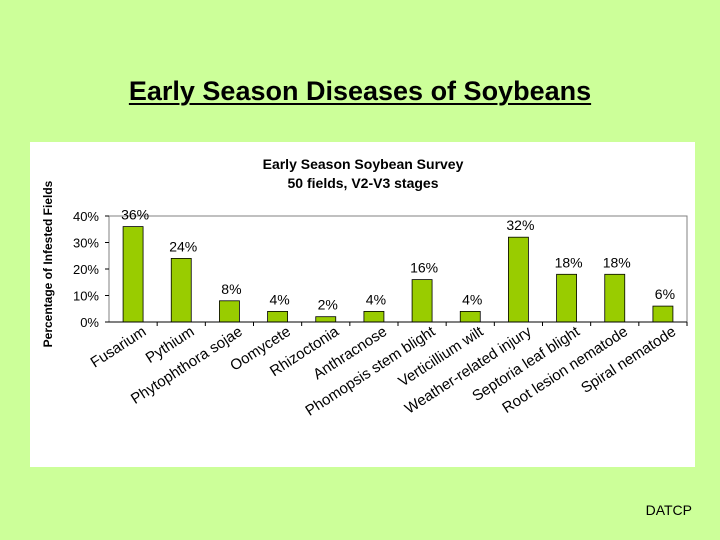 This screenshot has width=720, height=540. Describe the element at coordinates (231, 289) in the screenshot. I see `data-label: 8%` at that location.